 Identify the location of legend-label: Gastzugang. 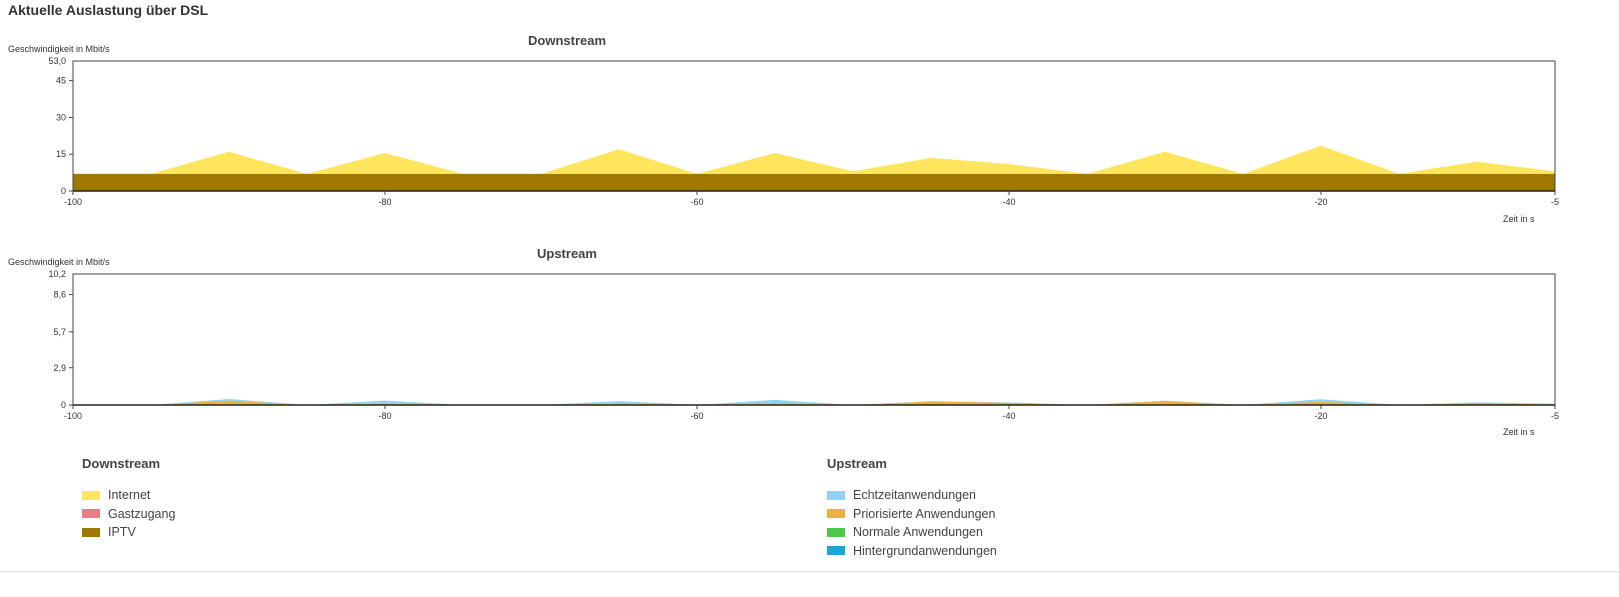
(142, 513).